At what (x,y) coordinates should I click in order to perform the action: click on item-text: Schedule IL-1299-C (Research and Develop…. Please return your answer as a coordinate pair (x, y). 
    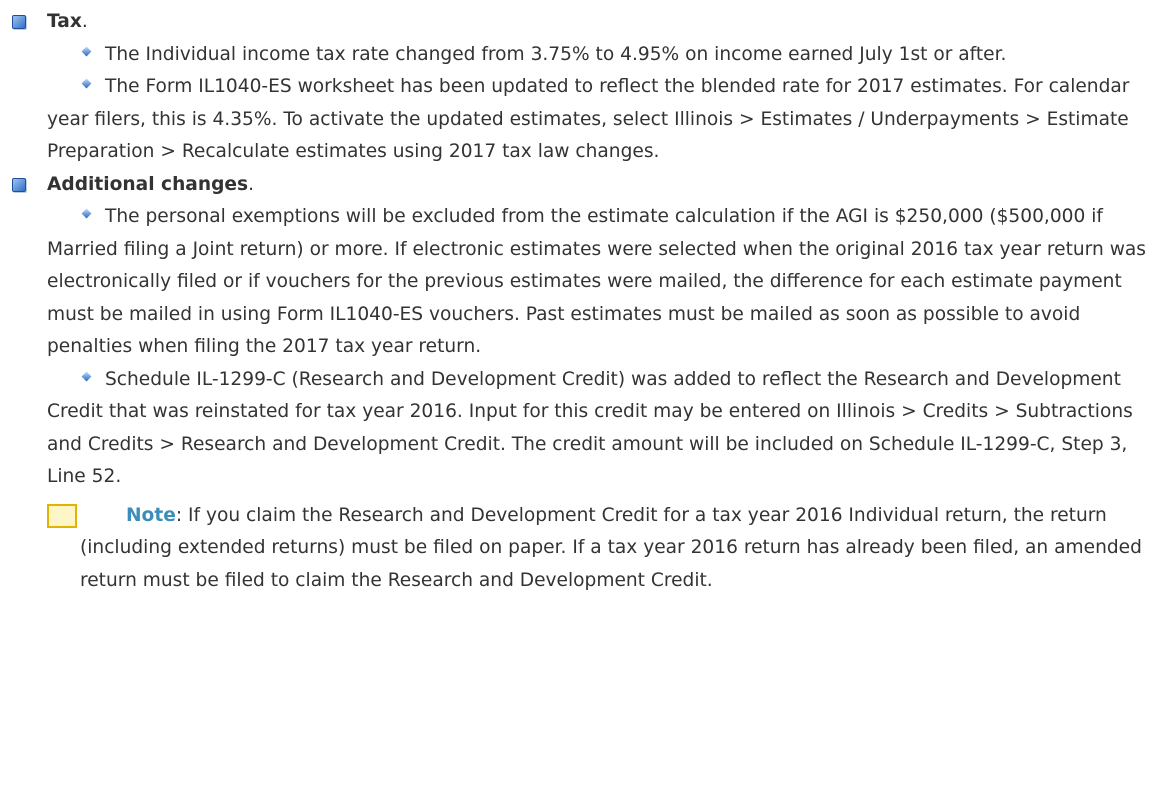
    Looking at the image, I should click on (590, 428).